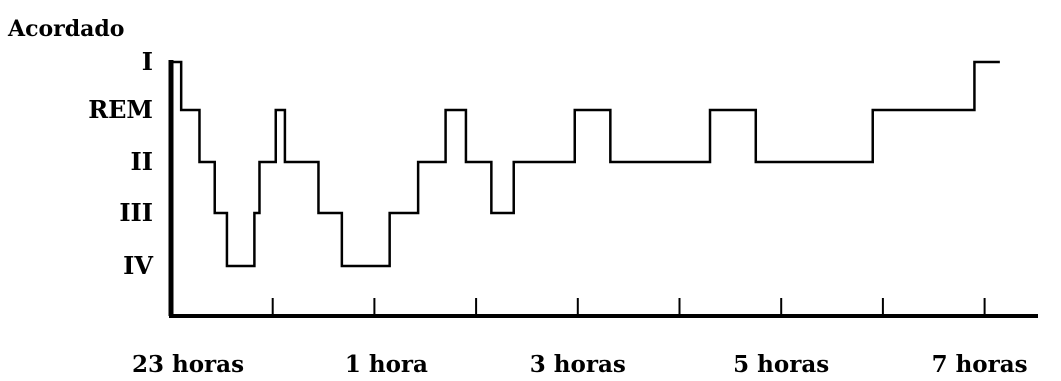 The image size is (1061, 381). What do you see at coordinates (120, 109) in the screenshot?
I see `y-tick-label: REM` at bounding box center [120, 109].